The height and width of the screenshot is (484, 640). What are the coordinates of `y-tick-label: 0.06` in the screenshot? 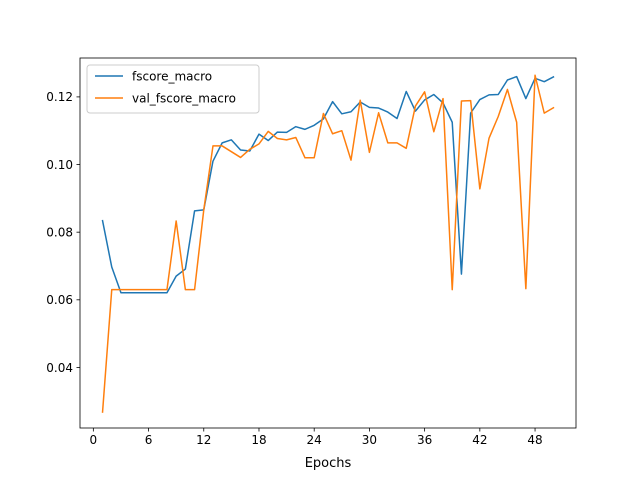 It's located at (59, 300).